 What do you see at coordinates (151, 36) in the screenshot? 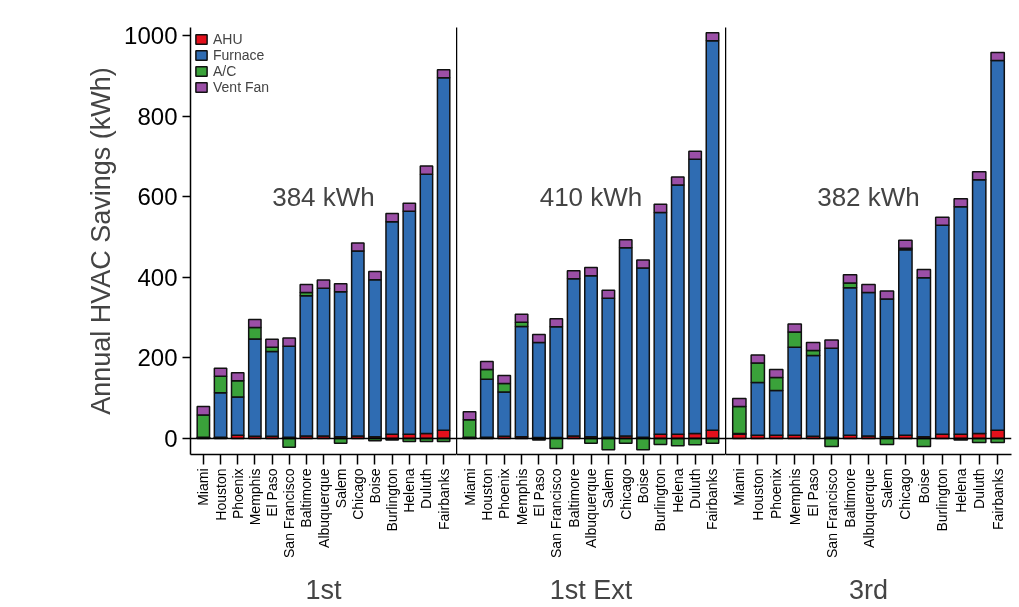
I see `y-tick-label: 1000` at bounding box center [151, 36].